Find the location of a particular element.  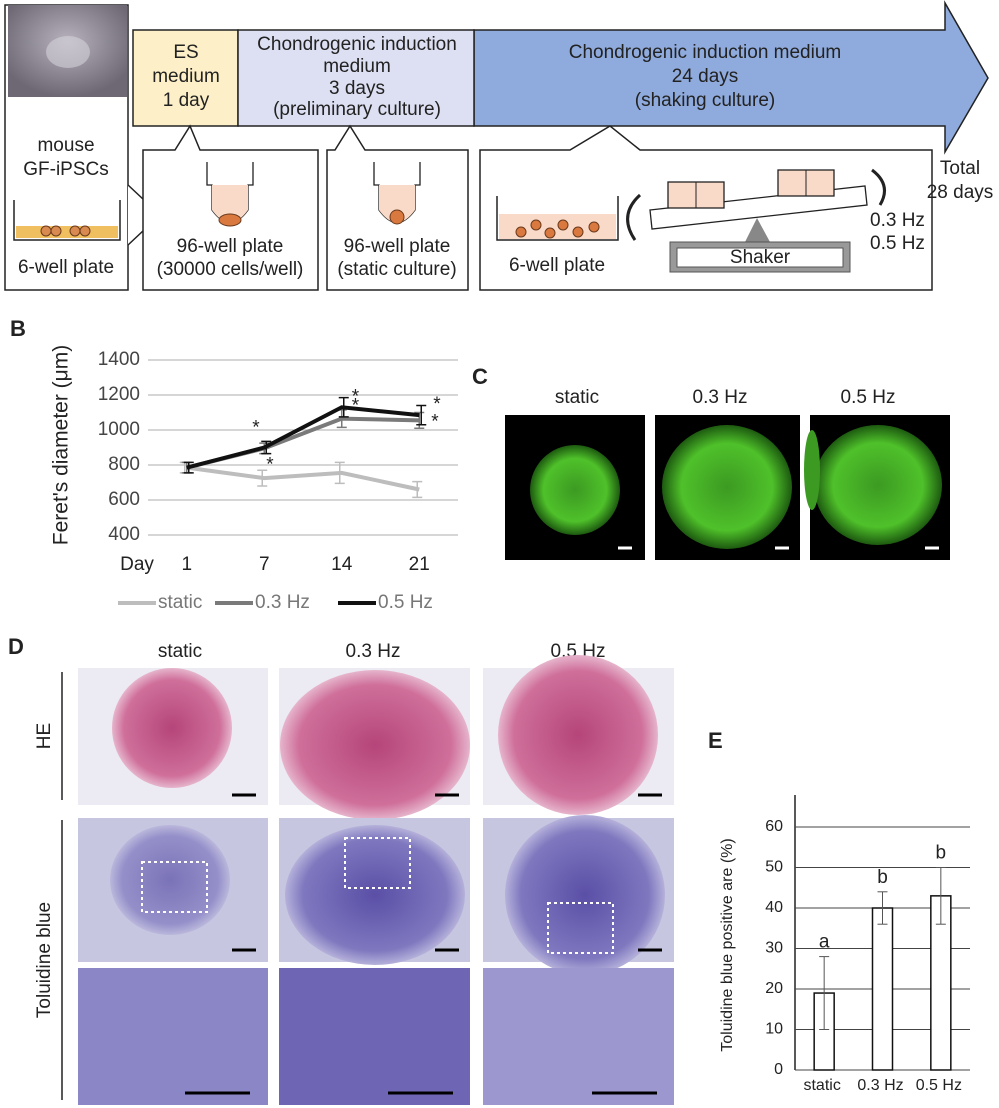

y-axis-label: Feret's diameter (μm) is located at coordinates (61, 445).